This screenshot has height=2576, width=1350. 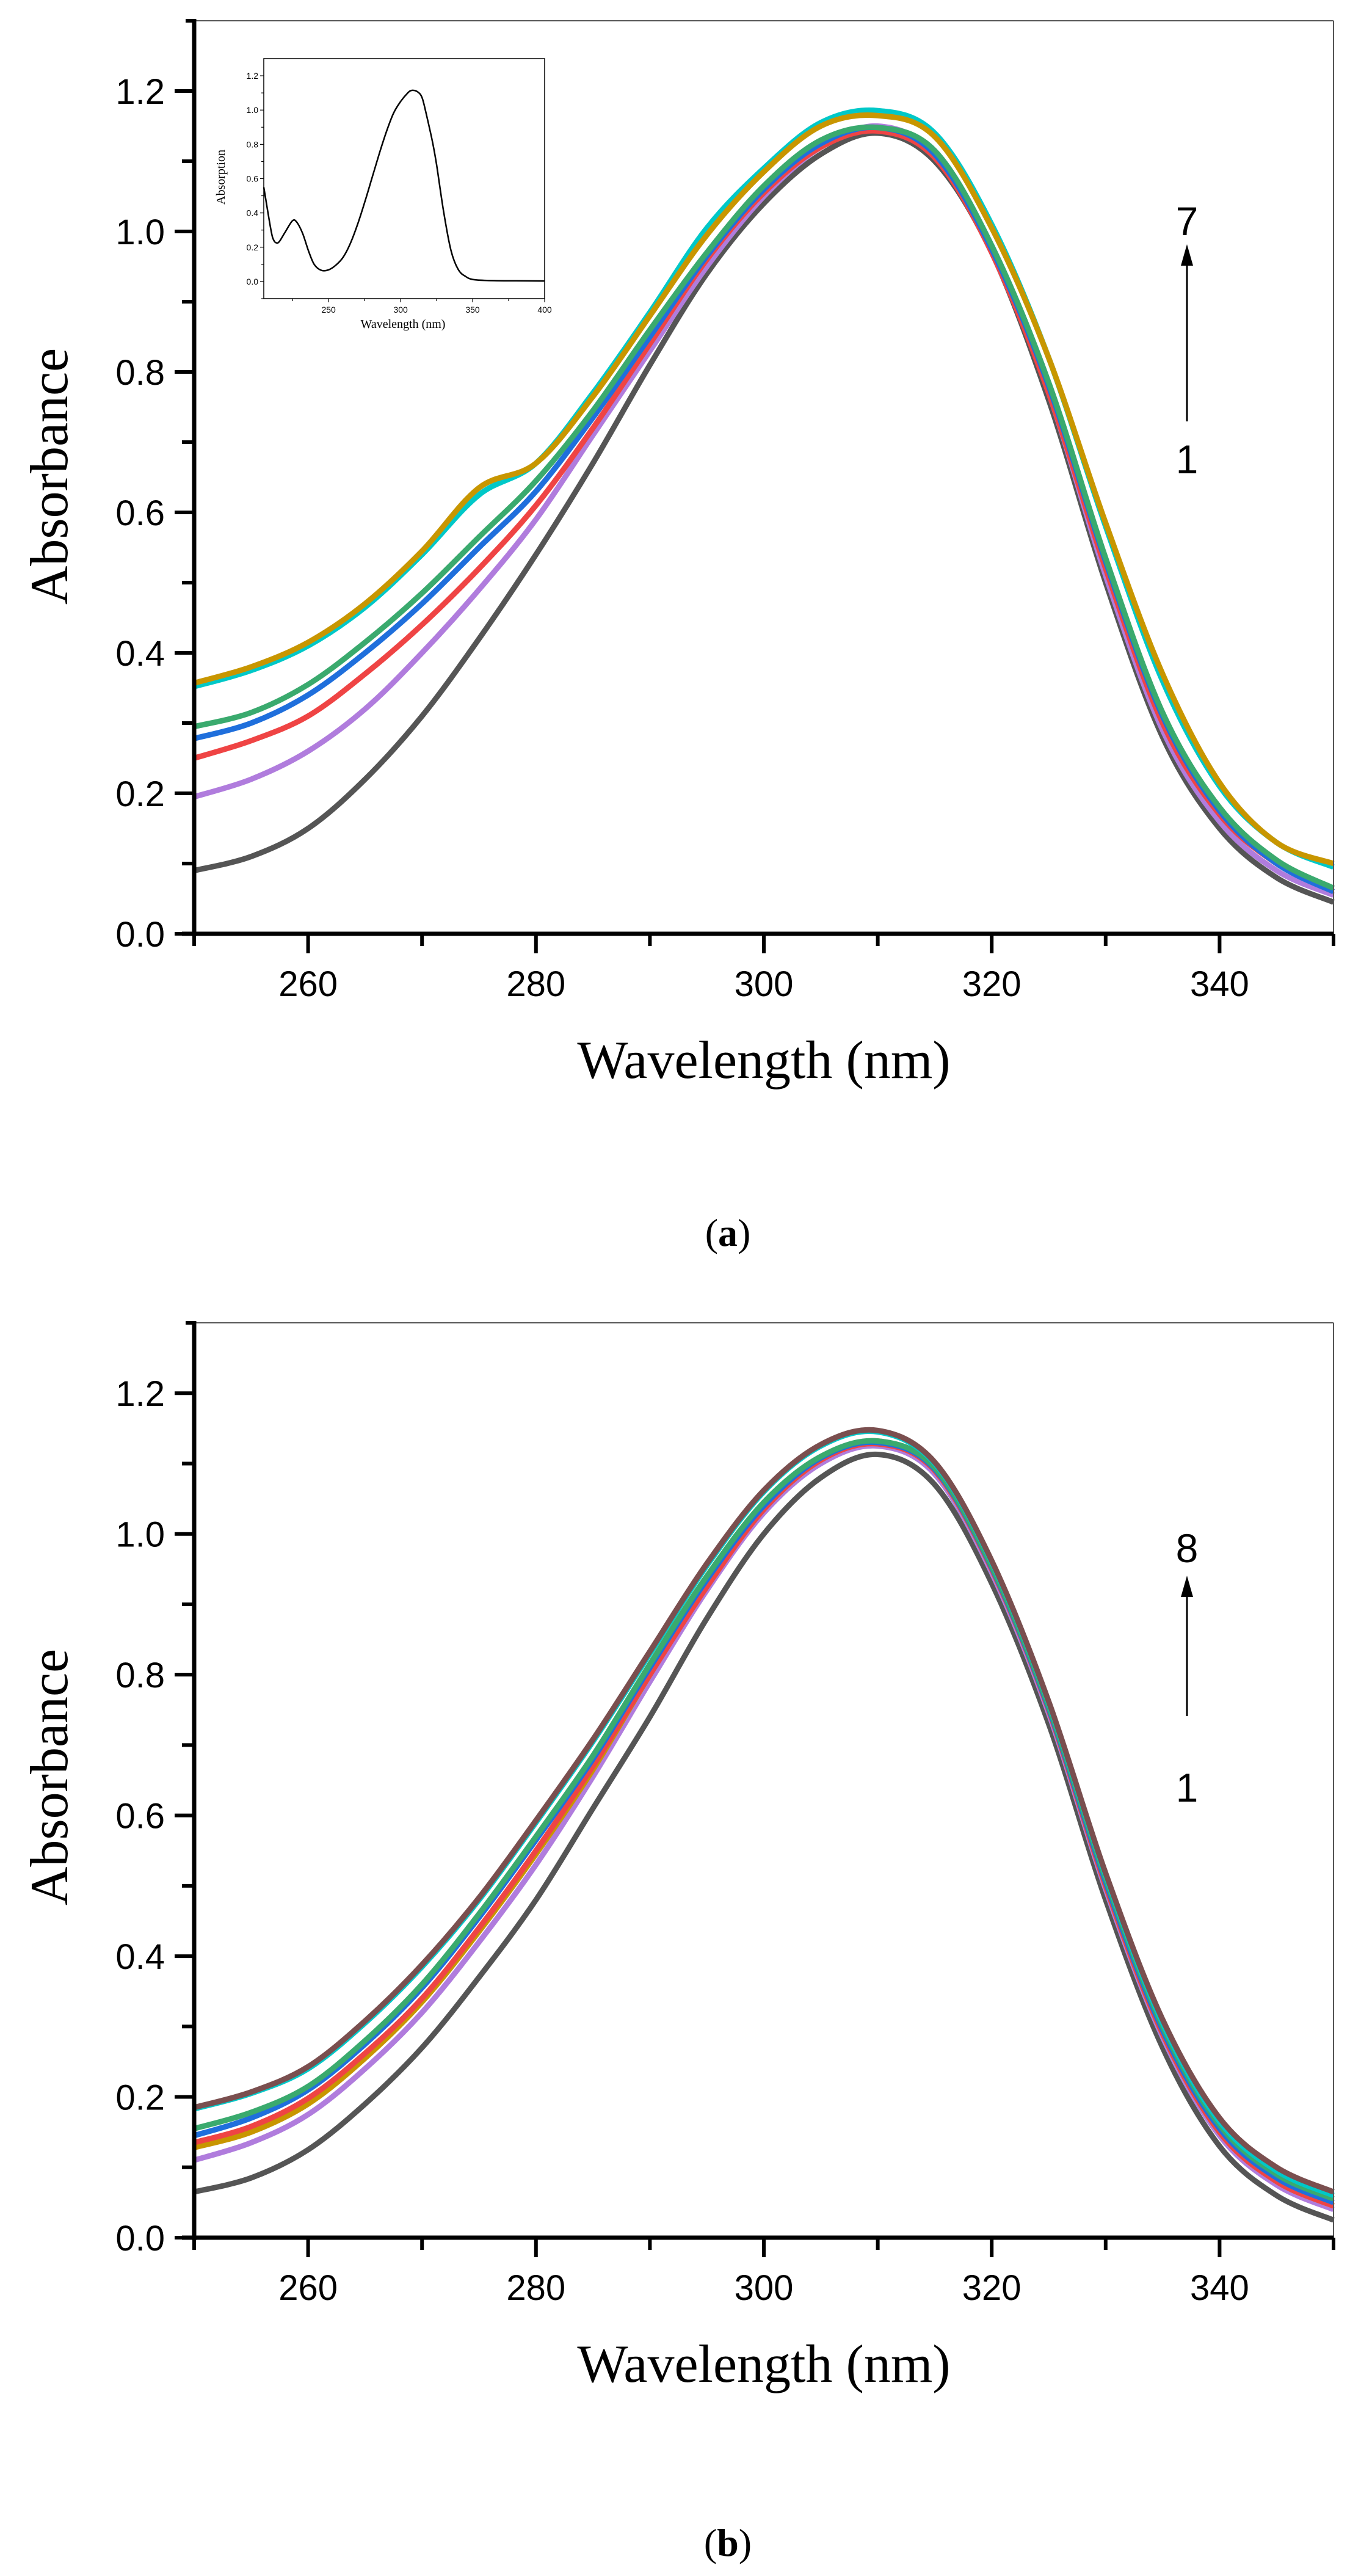 What do you see at coordinates (49, 1777) in the screenshot?
I see `panel-b-y-axis-title: Absorbance` at bounding box center [49, 1777].